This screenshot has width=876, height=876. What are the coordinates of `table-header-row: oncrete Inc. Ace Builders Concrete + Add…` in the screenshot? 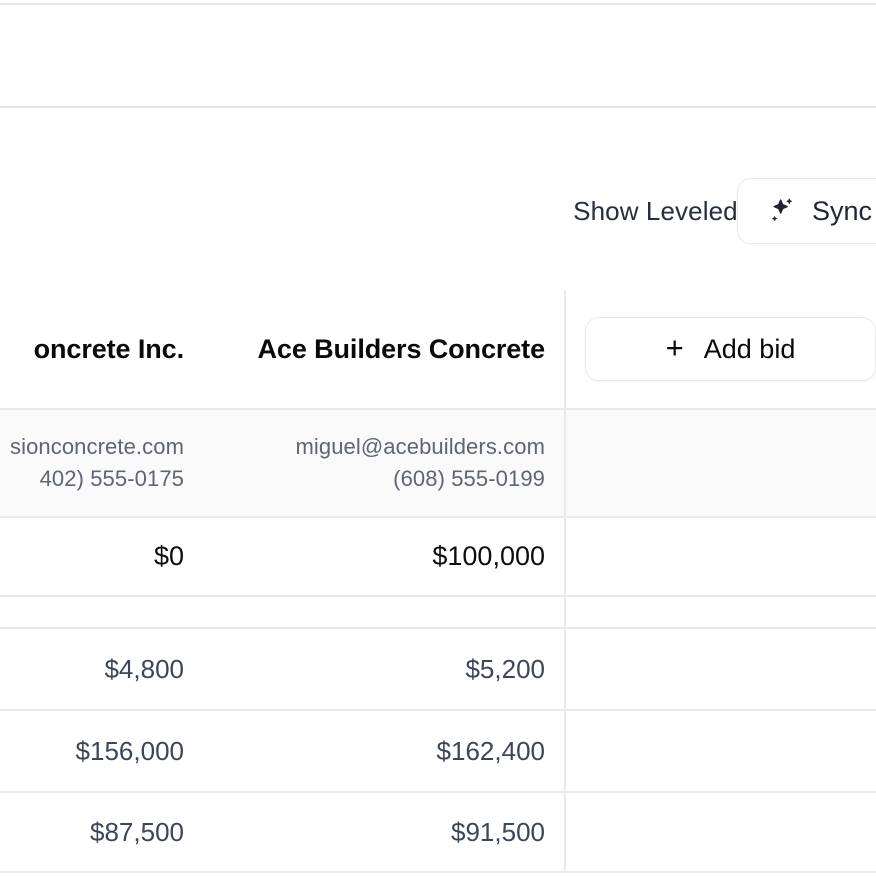 It's located at (438, 349).